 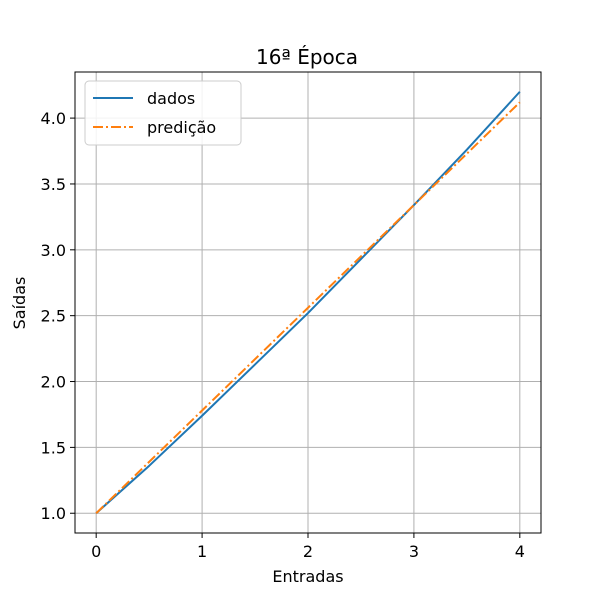 What do you see at coordinates (181, 127) in the screenshot?
I see `legend-label-predicao: predição` at bounding box center [181, 127].